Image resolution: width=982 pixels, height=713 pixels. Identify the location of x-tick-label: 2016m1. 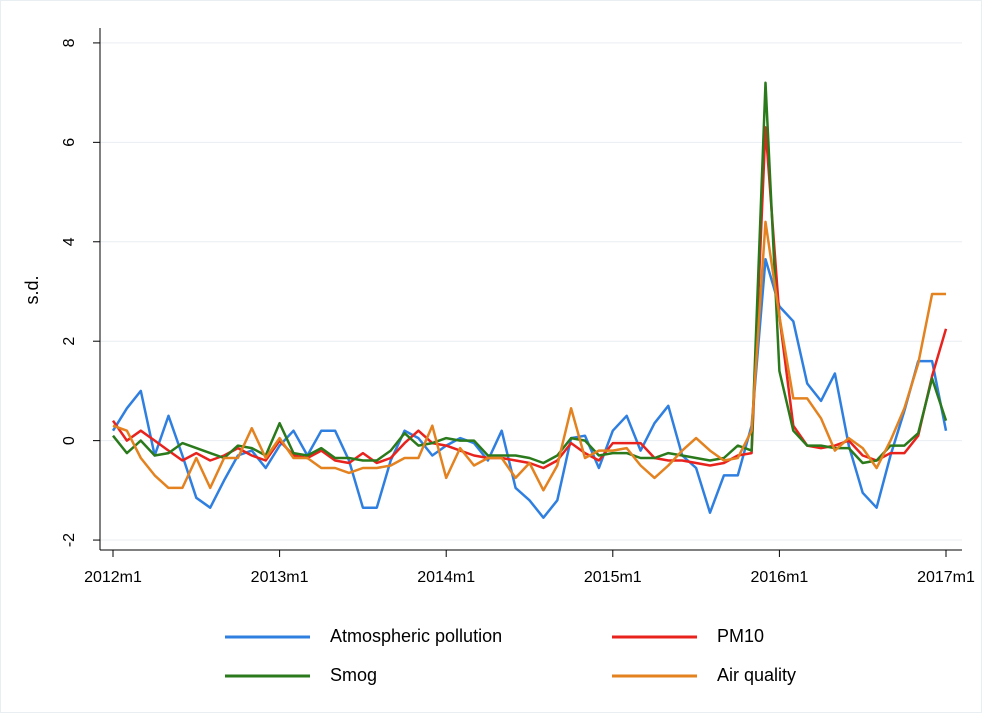
(779, 577).